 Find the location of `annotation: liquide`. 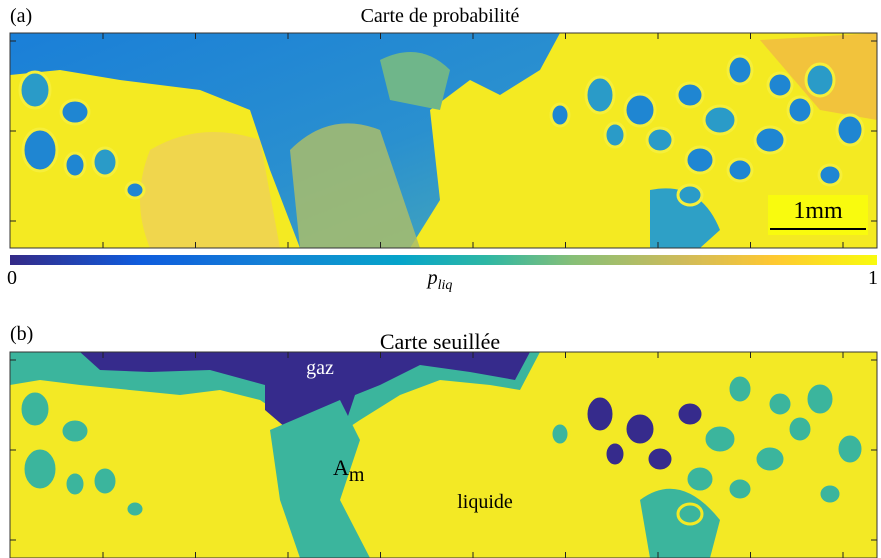

annotation: liquide is located at coordinates (485, 502).